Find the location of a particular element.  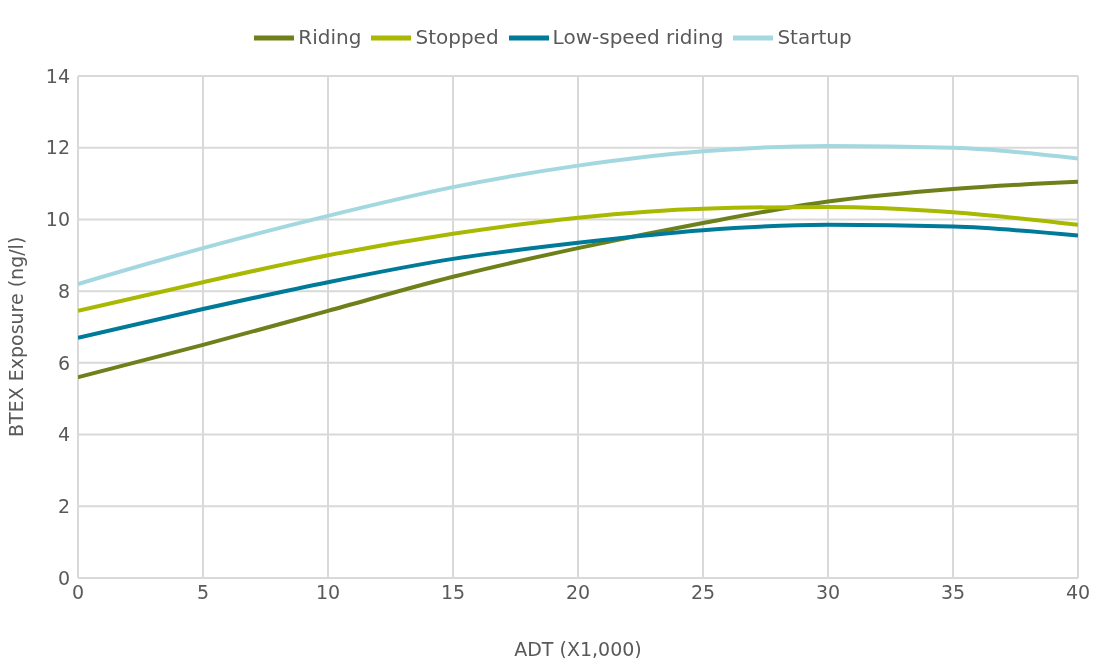

y-tick-label: 10 is located at coordinates (57, 219).